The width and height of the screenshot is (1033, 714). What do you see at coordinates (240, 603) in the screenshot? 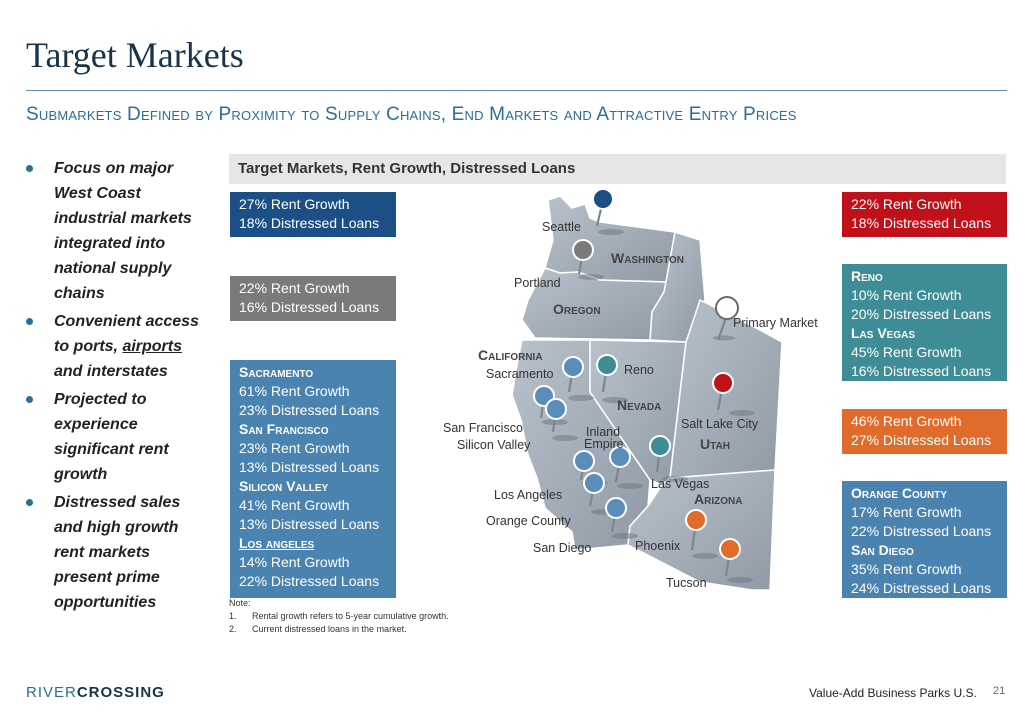
I see `notes-heading: Note:` at bounding box center [240, 603].